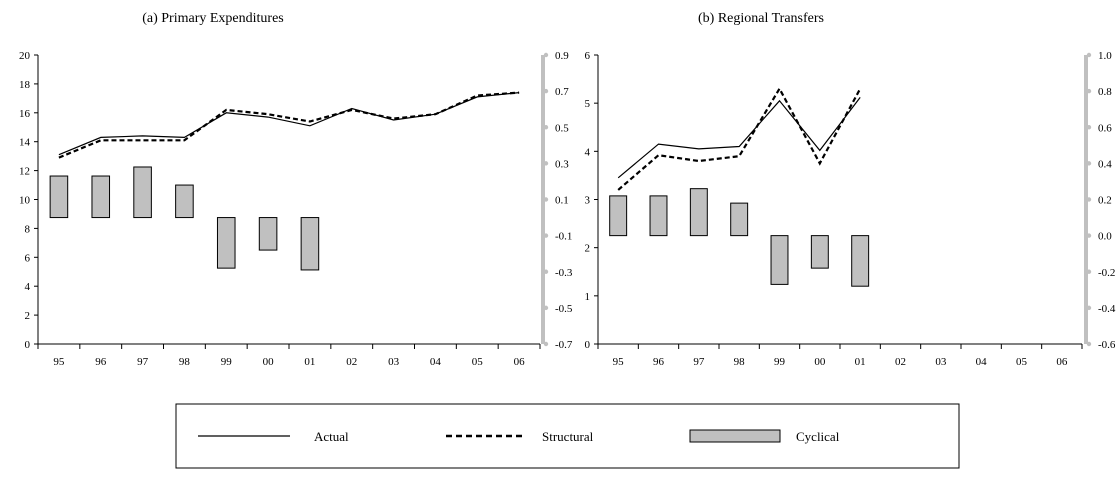 The image size is (1117, 498). I want to click on legend: Actual Structural Cyclical, so click(567, 436).